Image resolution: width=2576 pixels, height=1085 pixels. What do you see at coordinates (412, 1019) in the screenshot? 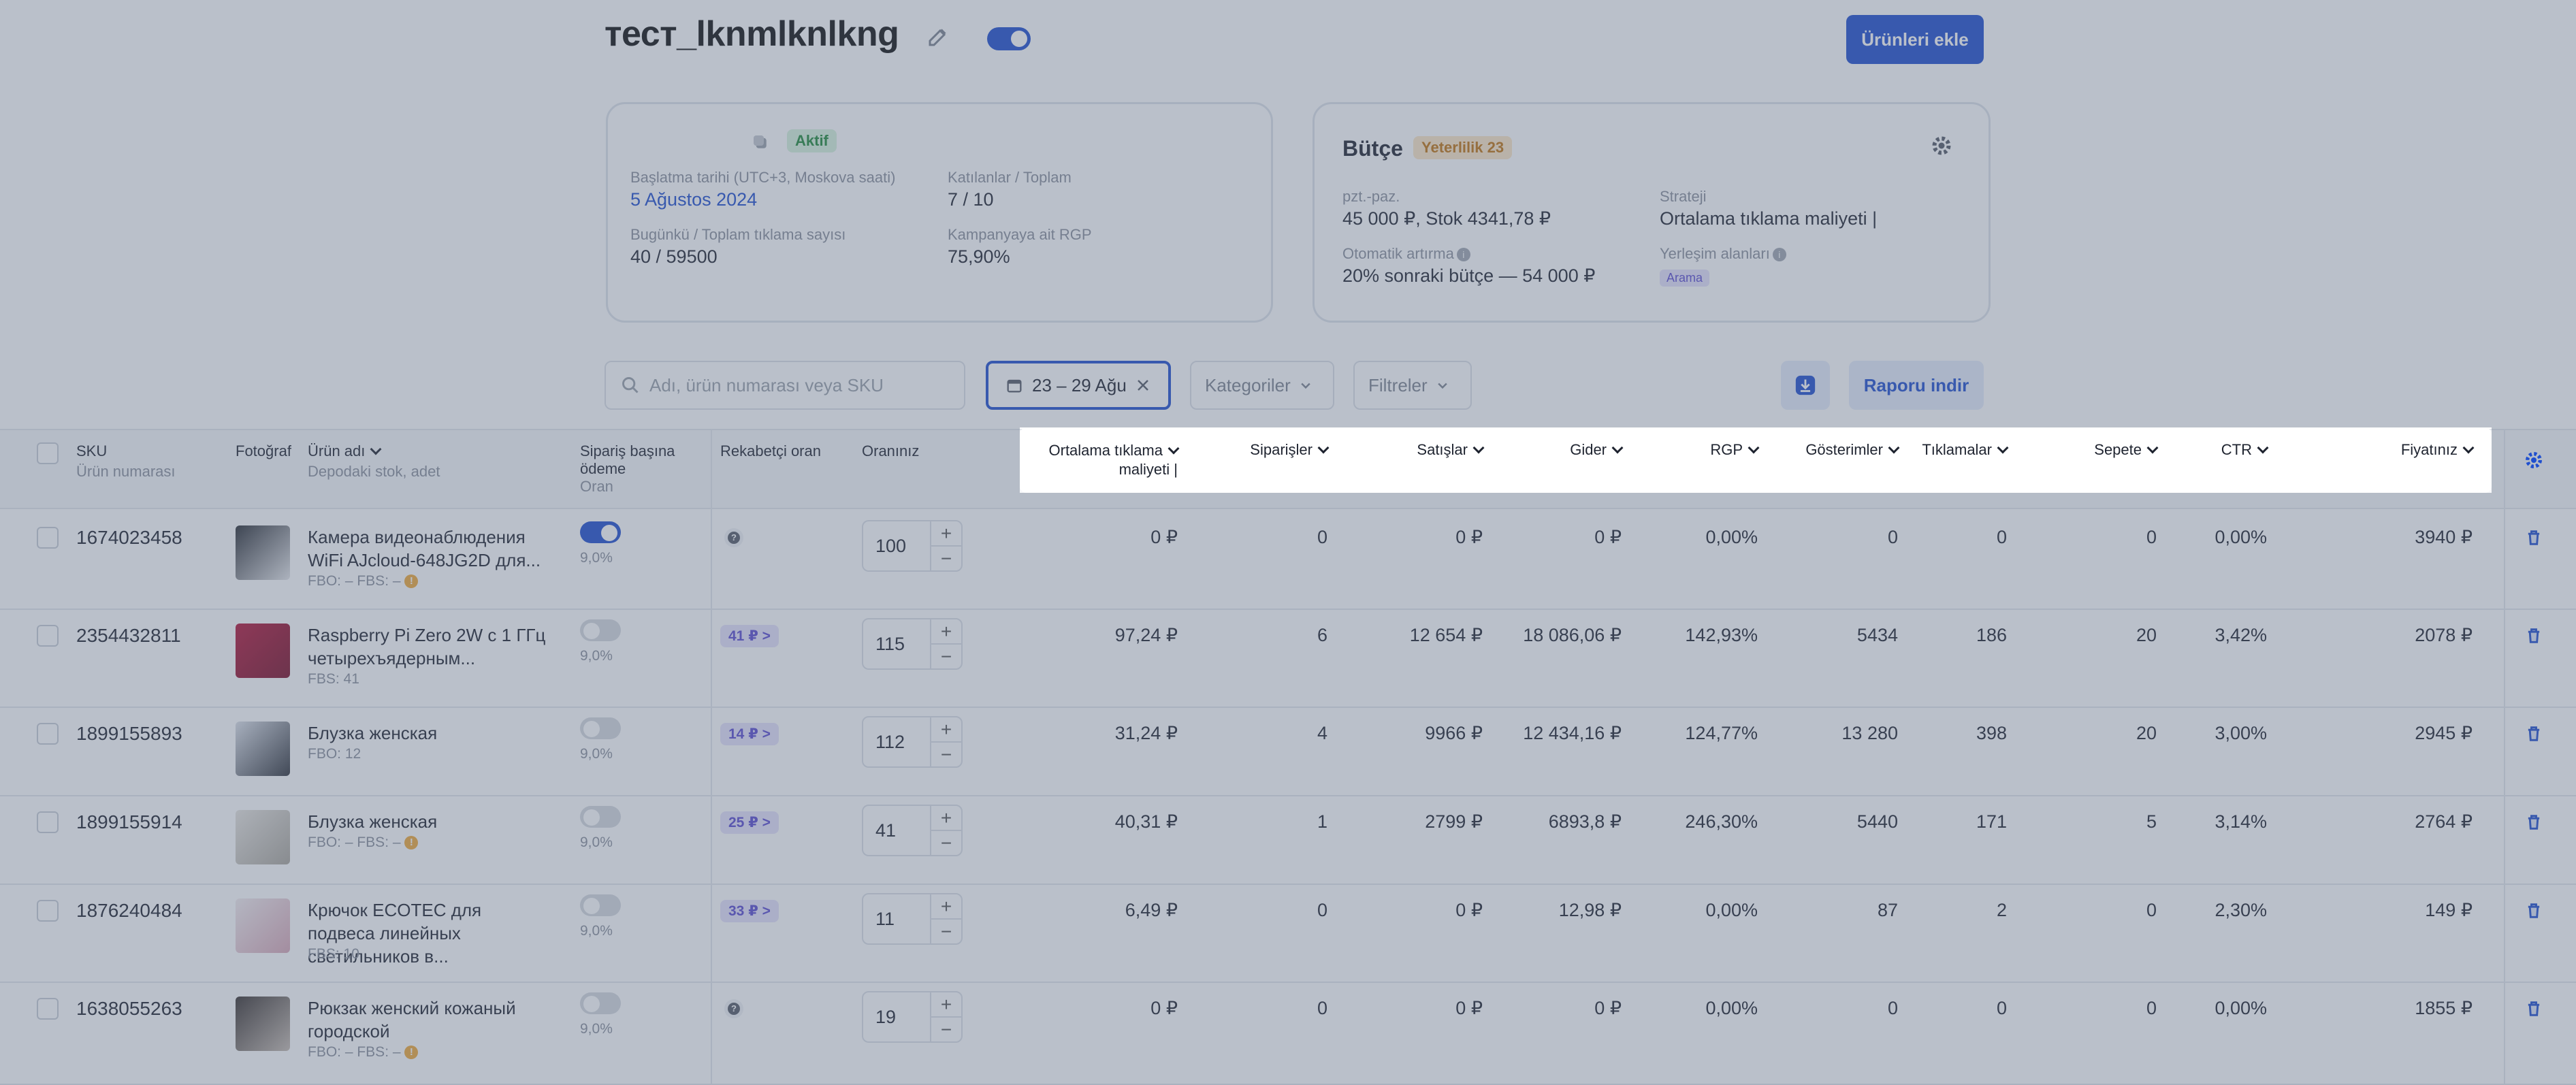
I see `product-name: Рюкзак женский кожаный городской` at bounding box center [412, 1019].